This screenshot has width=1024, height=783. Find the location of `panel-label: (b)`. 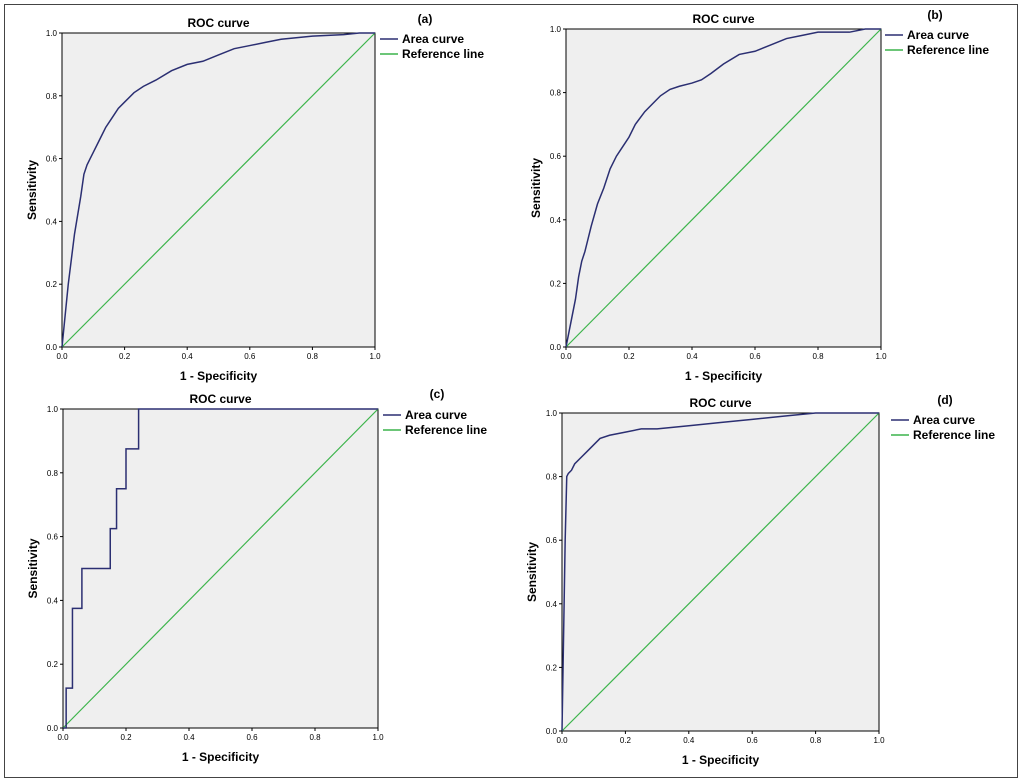

panel-label: (b) is located at coordinates (934, 15).